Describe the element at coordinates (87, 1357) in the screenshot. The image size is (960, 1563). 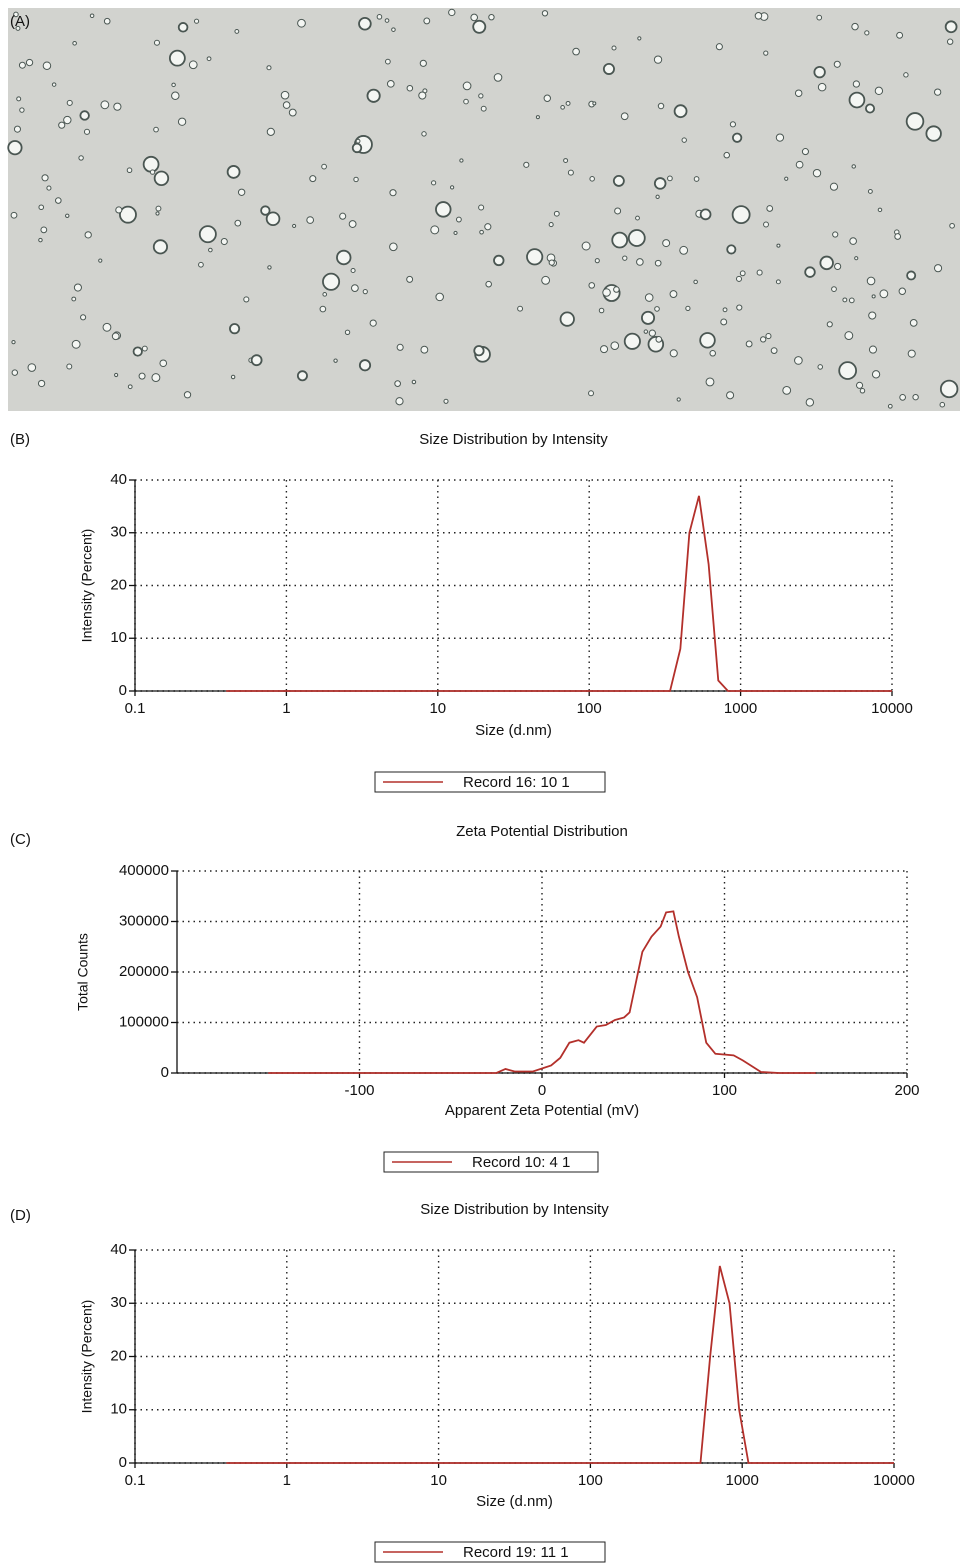
I see `y-axis-label: Intensity (Percent)` at that location.